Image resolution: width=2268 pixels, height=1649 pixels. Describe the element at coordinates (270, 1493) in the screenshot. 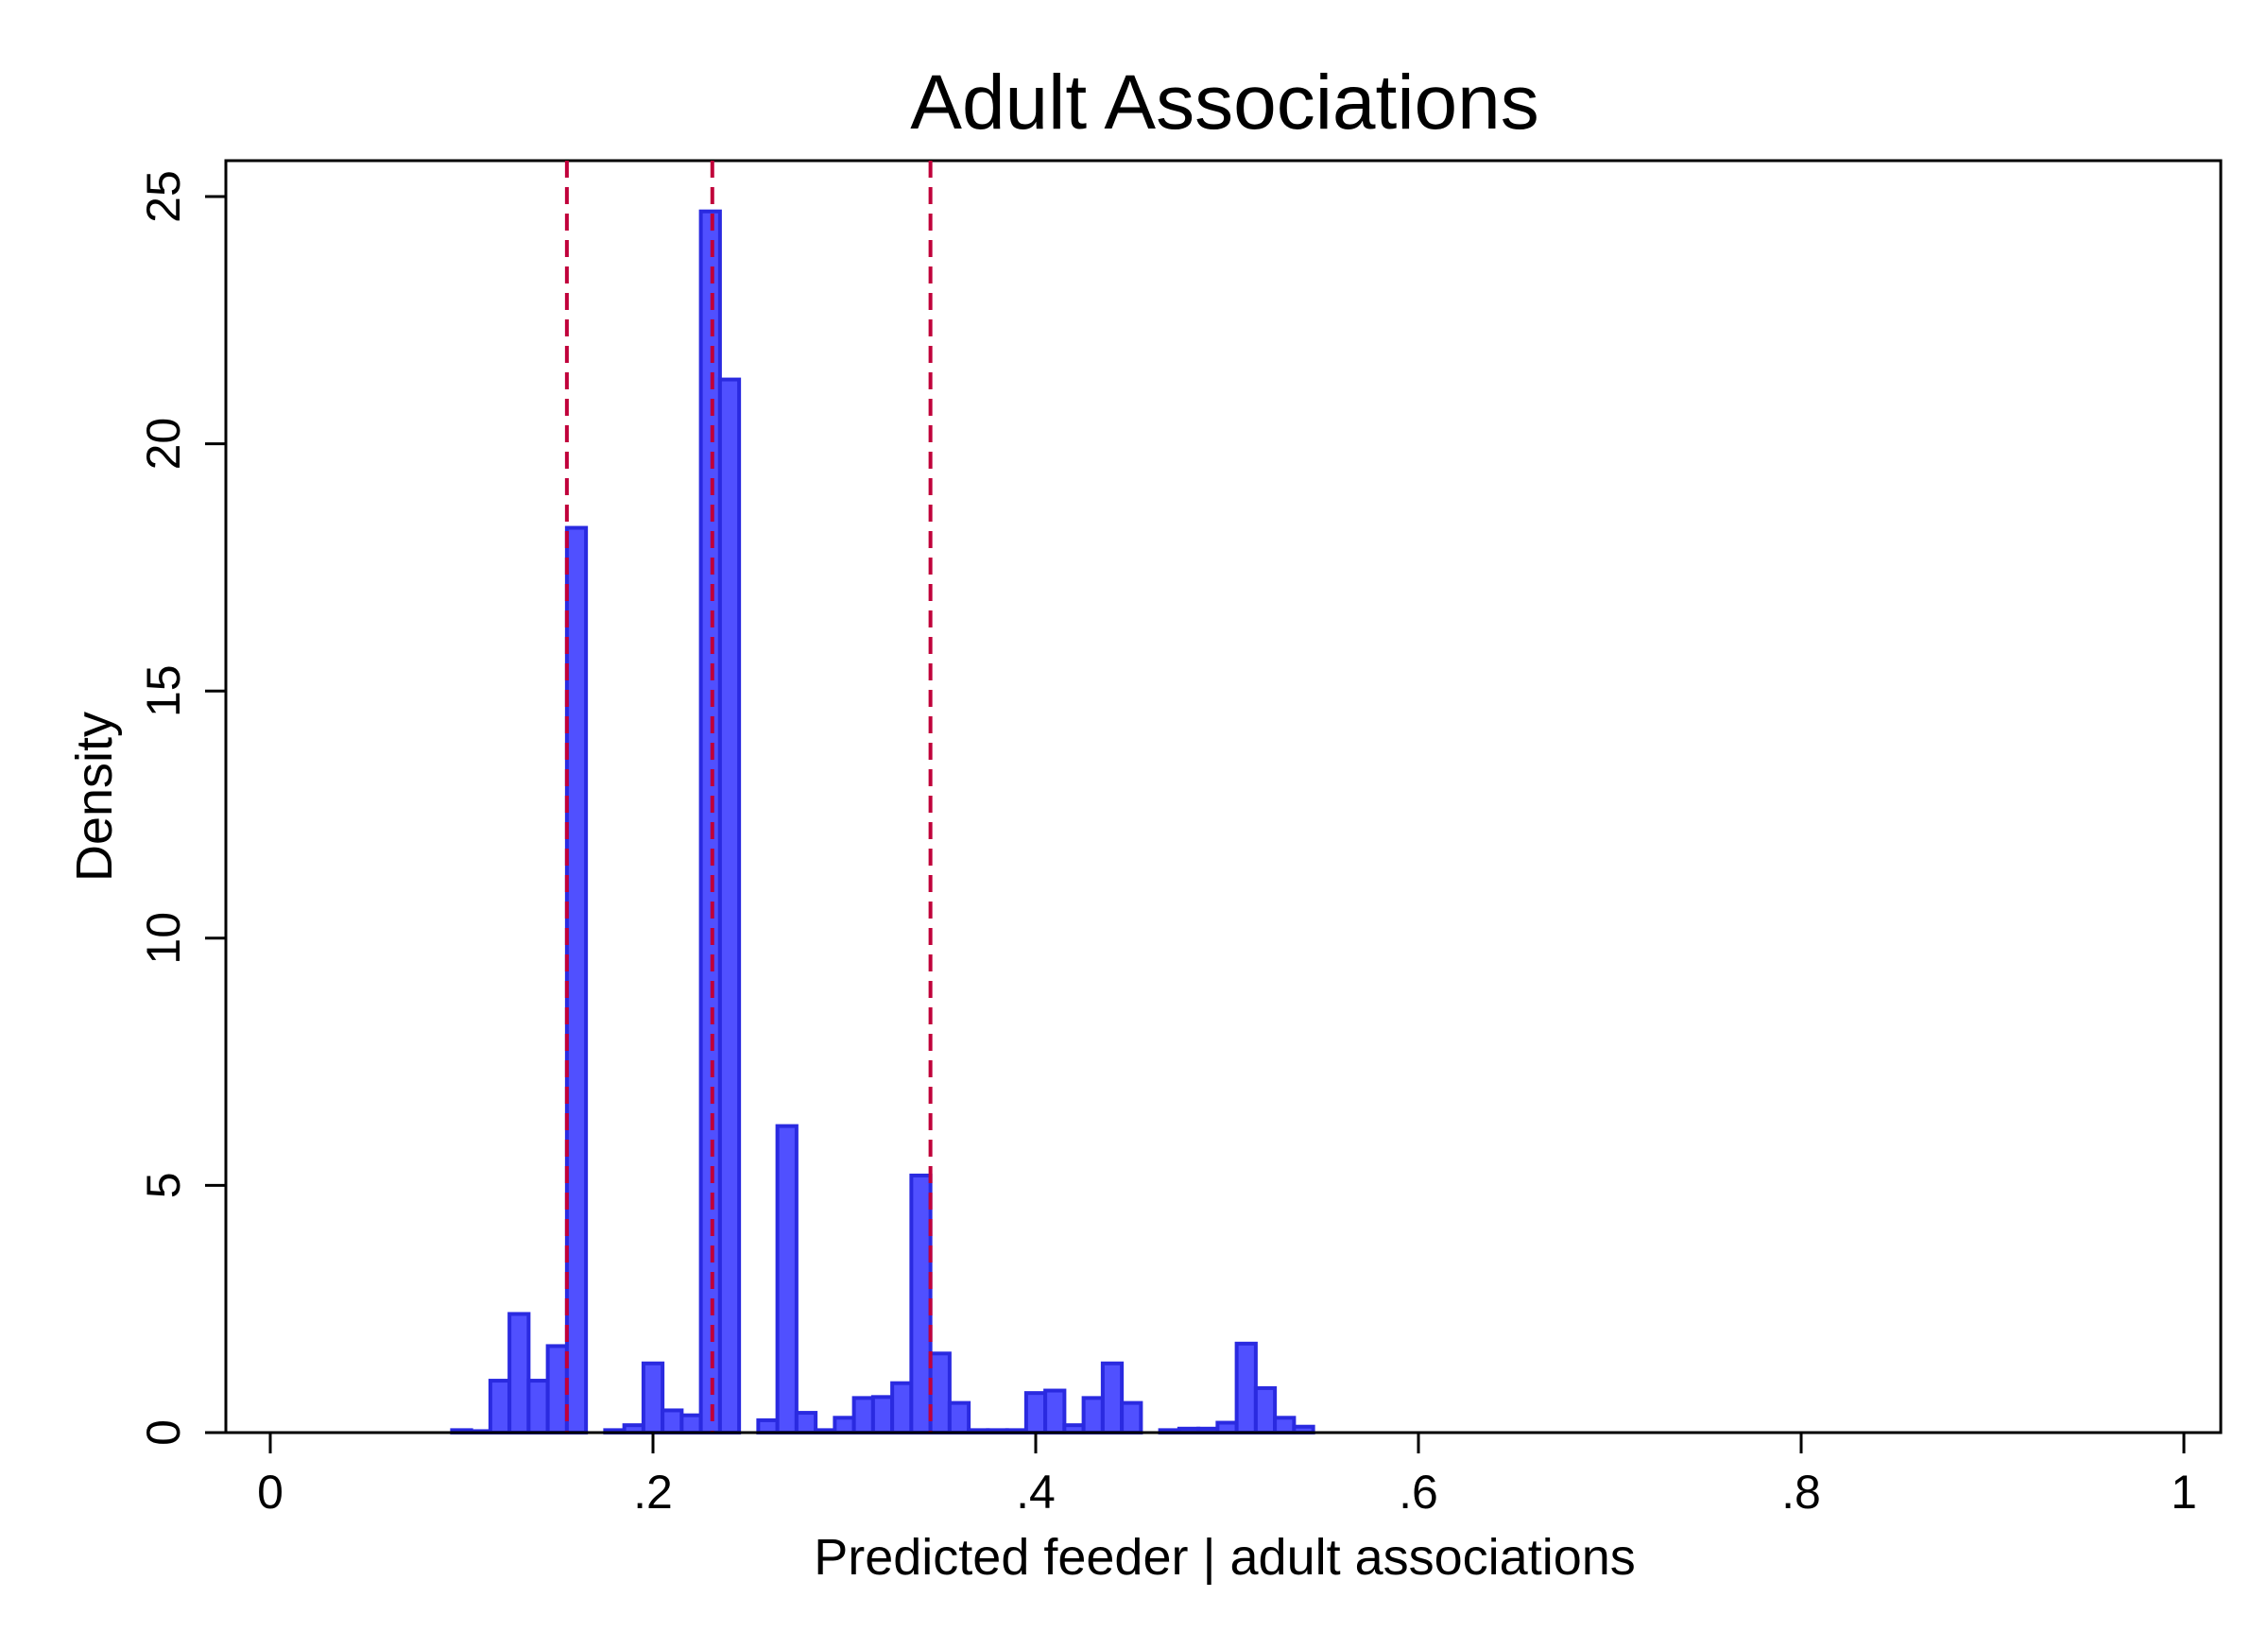

I see `x-tick-label-0: 0` at that location.